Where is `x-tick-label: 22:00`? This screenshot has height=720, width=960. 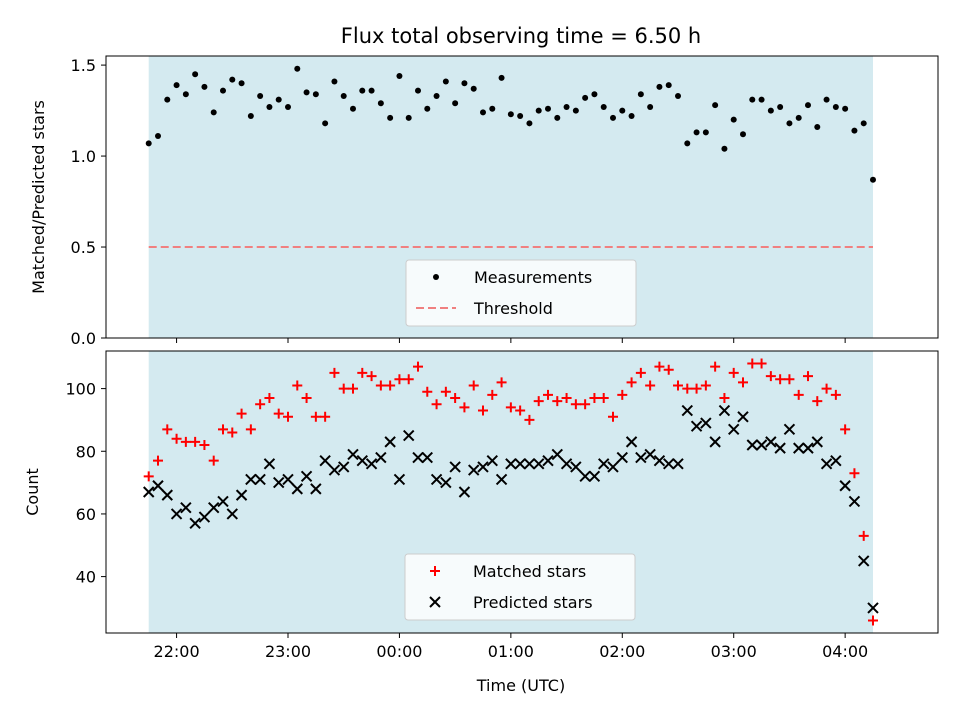 x-tick-label: 22:00 is located at coordinates (177, 651).